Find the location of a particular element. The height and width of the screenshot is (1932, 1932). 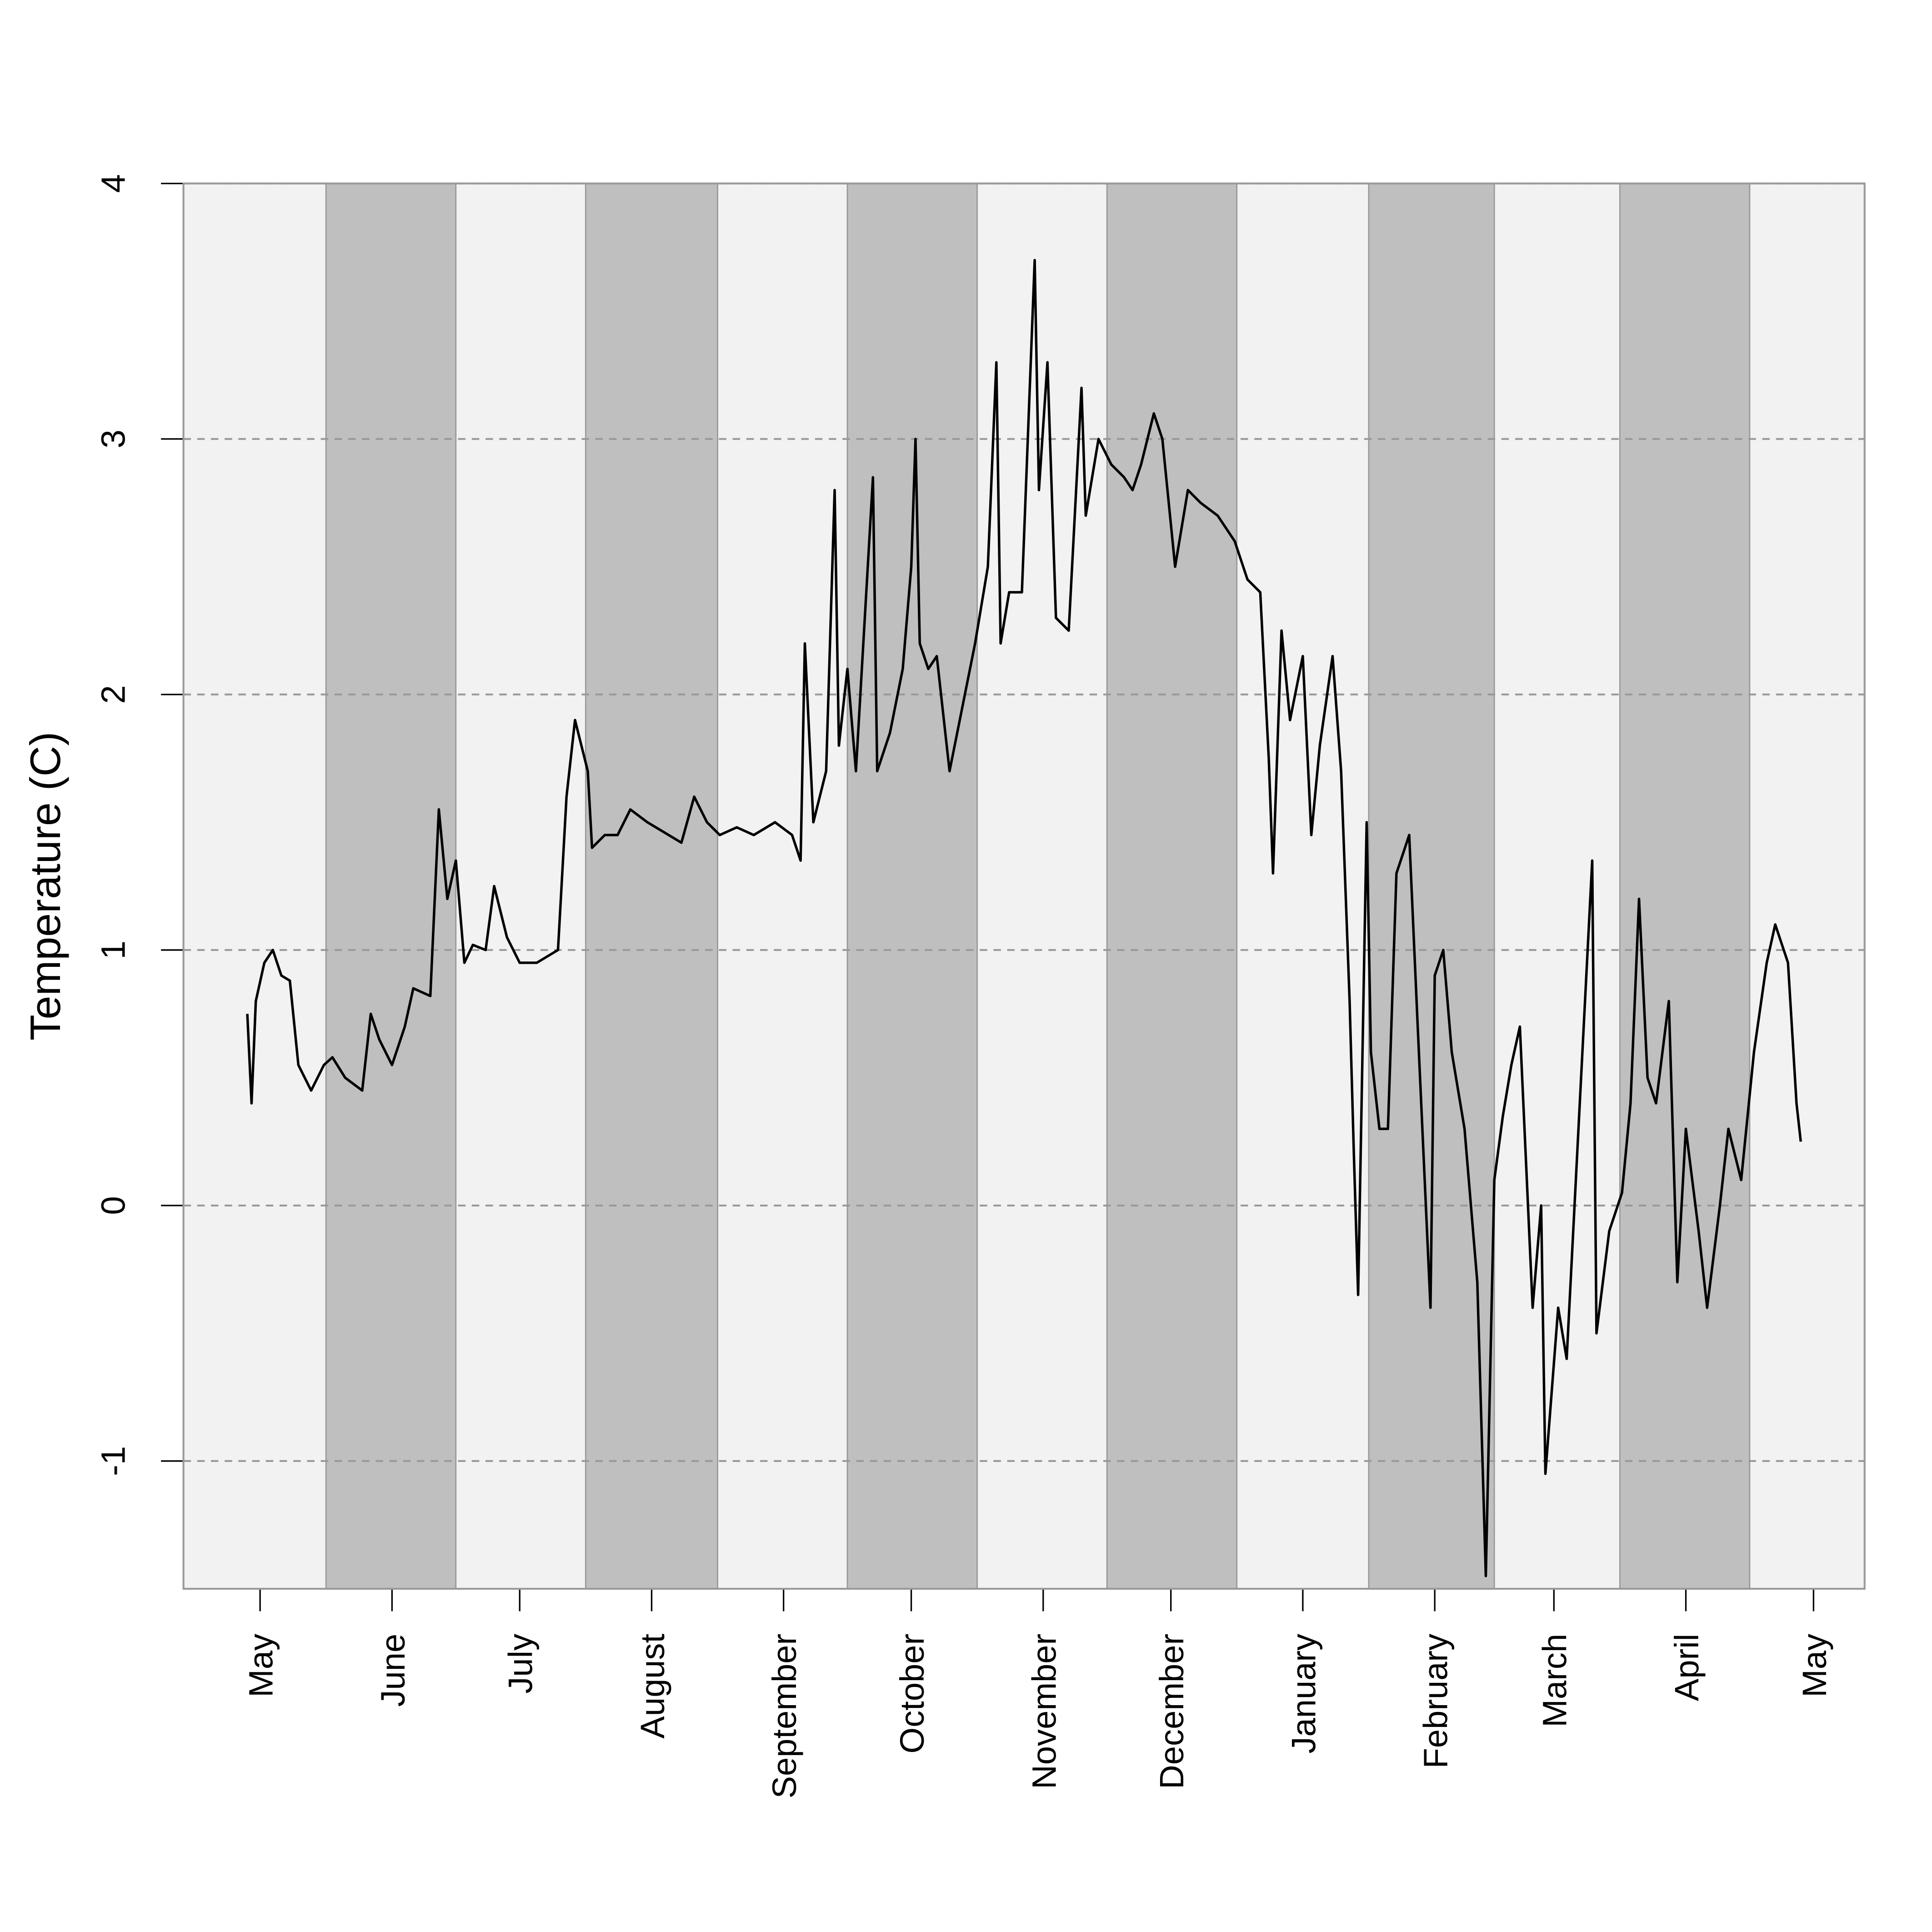

y-tick-label: 4 is located at coordinates (113, 183).